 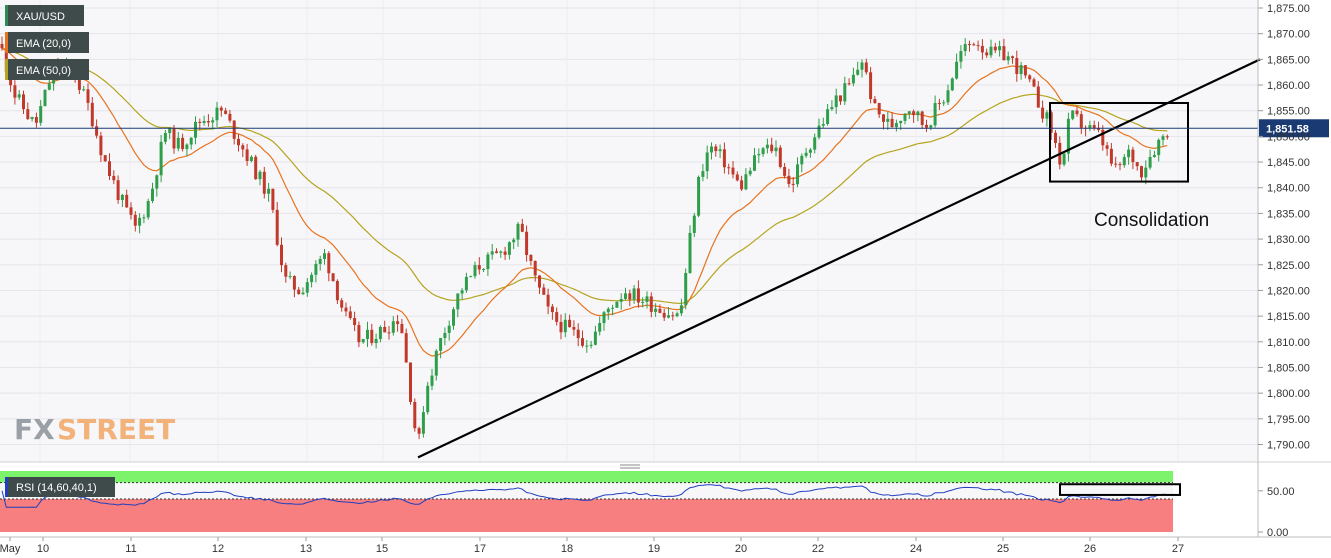 I want to click on y-tick-label: 1,875.00, so click(x=1288, y=9).